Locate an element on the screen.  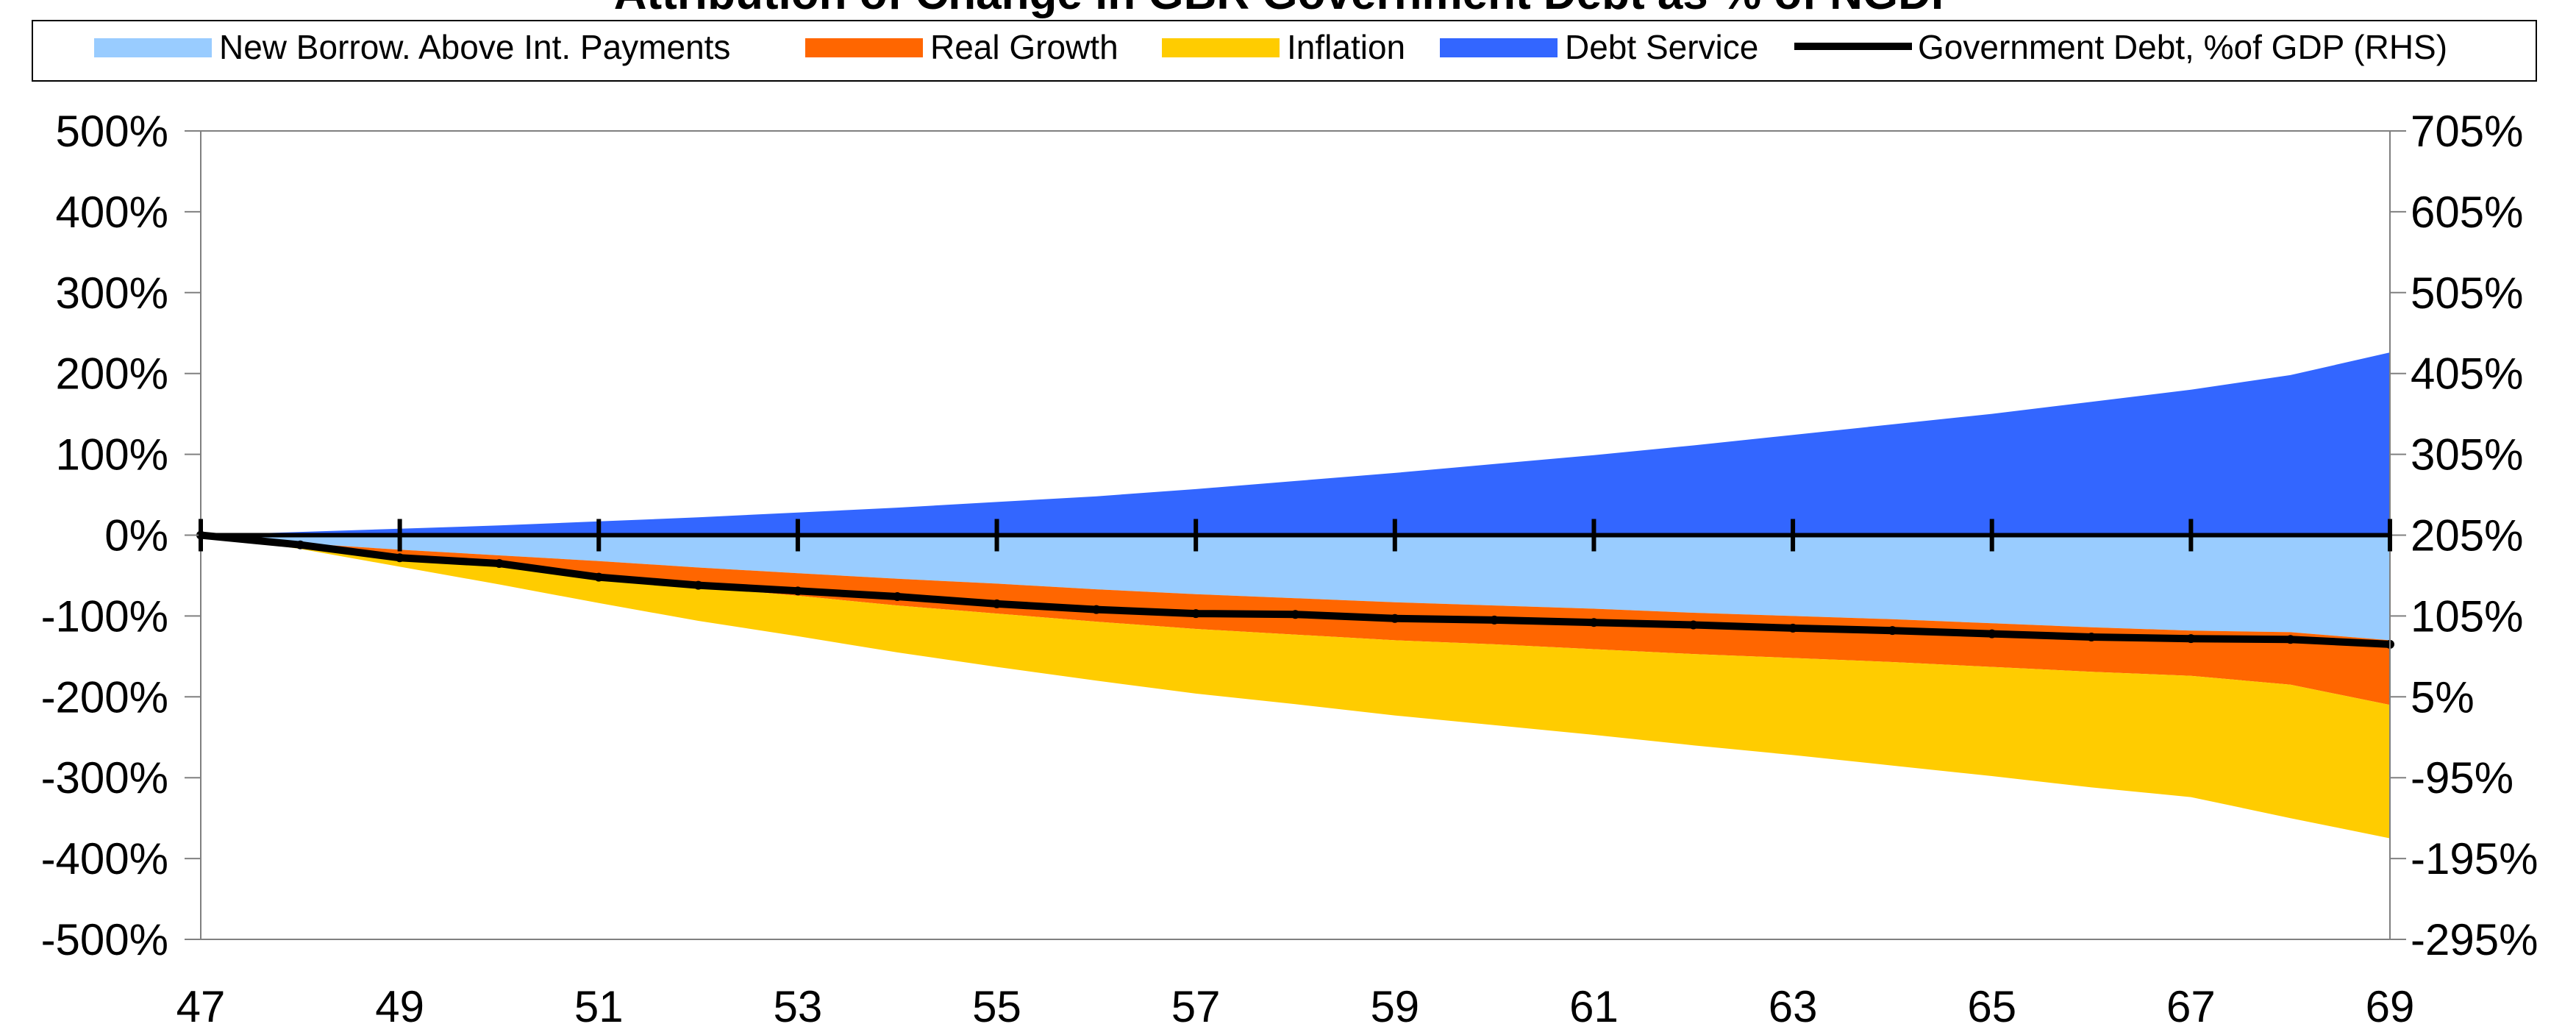
x-tick-label: 65 is located at coordinates (1991, 1006).